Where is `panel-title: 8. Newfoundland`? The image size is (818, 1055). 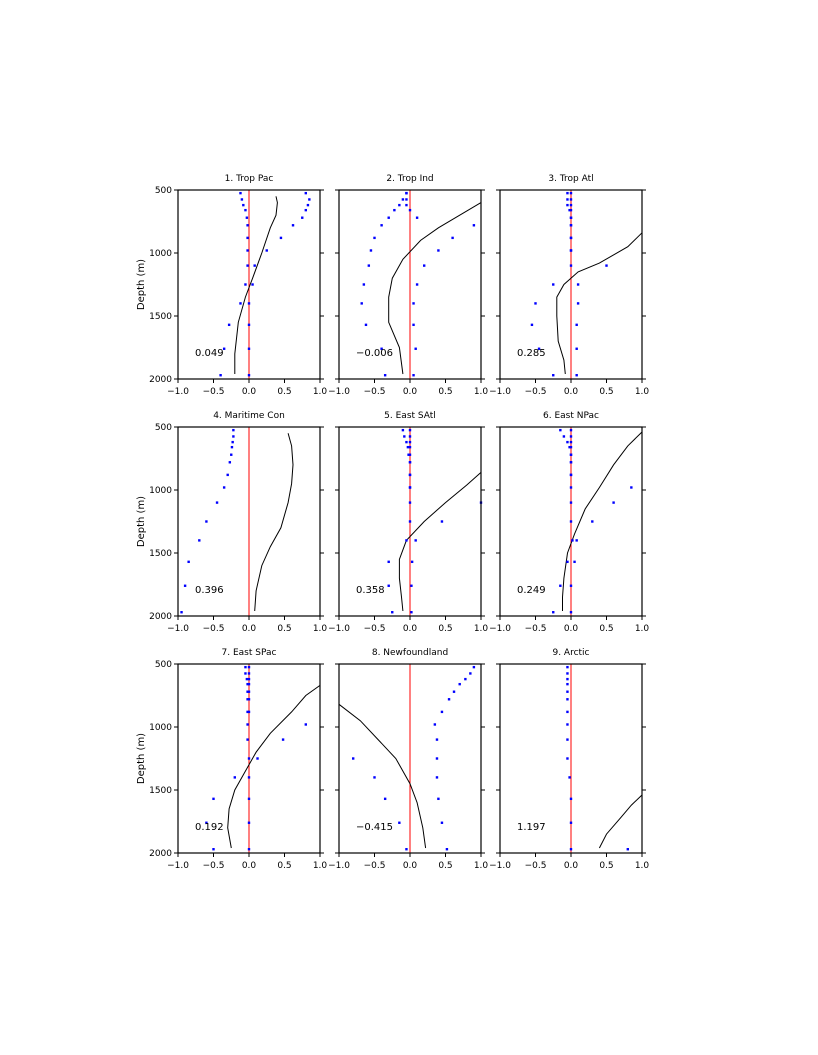 panel-title: 8. Newfoundland is located at coordinates (410, 653).